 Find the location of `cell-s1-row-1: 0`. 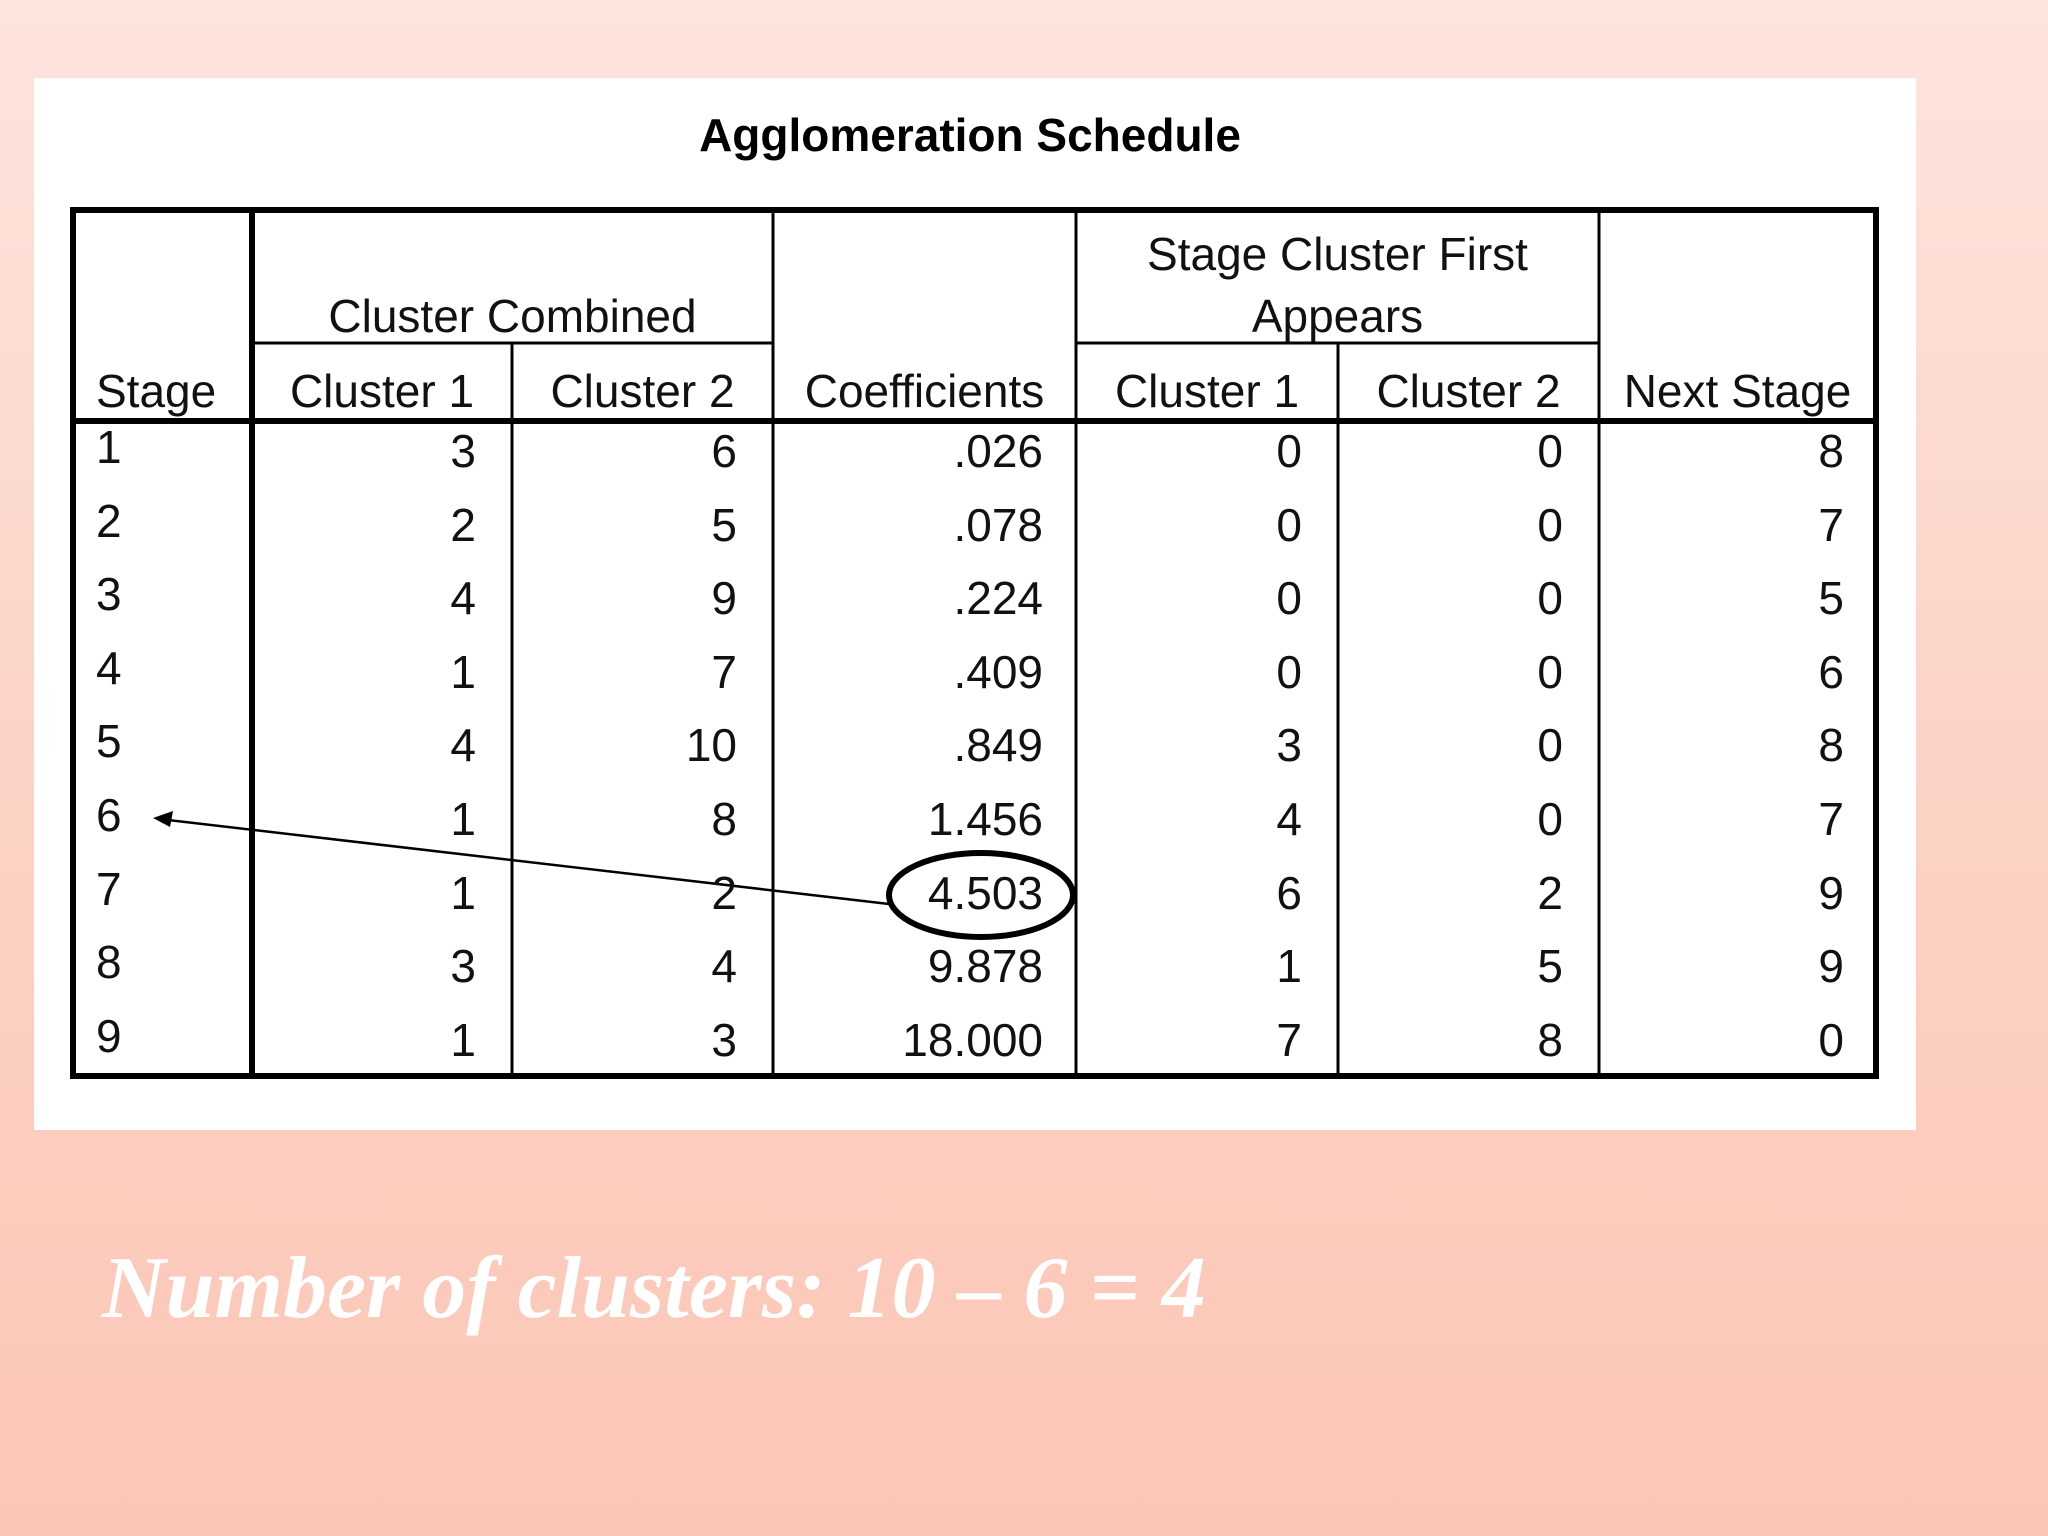

cell-s1-row-1: 0 is located at coordinates (1289, 451).